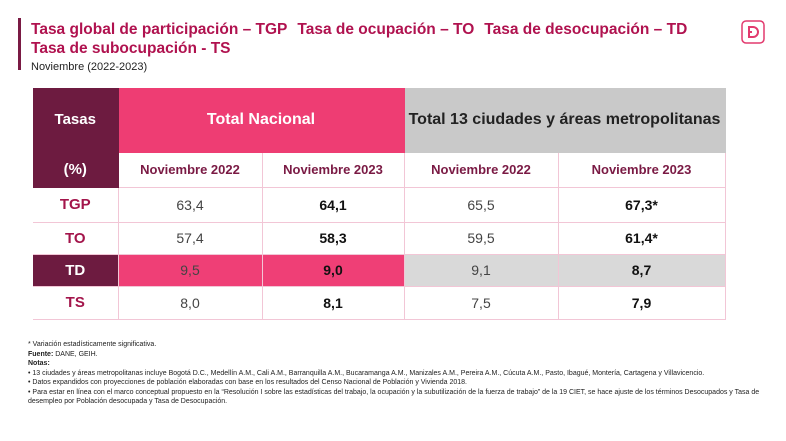 The image size is (786, 441). I want to click on accent-bar, so click(19, 44).